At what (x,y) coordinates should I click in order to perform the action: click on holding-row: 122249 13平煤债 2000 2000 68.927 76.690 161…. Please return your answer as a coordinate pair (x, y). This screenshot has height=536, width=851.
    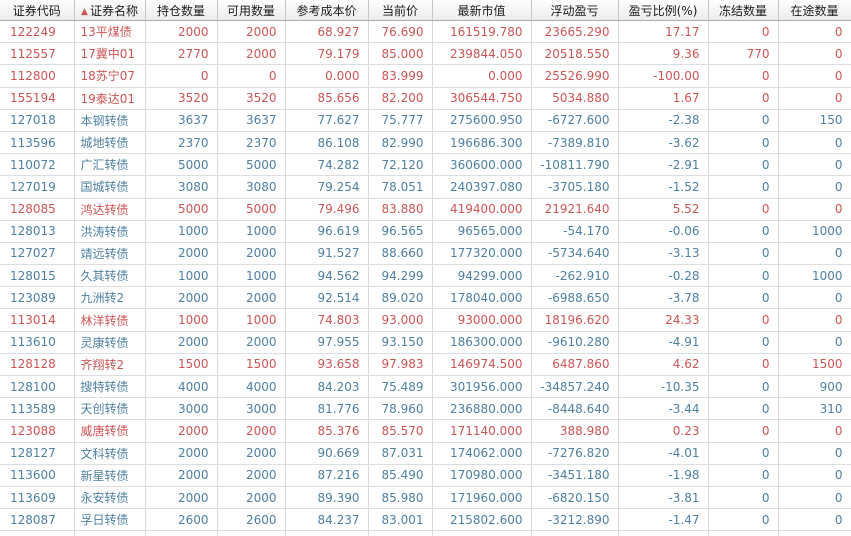
    Looking at the image, I should click on (425, 32).